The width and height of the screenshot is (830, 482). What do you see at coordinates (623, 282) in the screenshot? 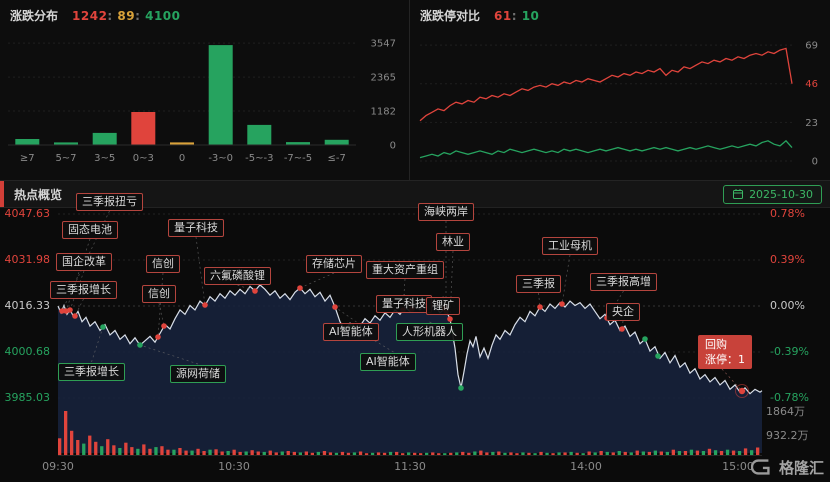
I see `hotspot-label: 三季报高增` at bounding box center [623, 282].